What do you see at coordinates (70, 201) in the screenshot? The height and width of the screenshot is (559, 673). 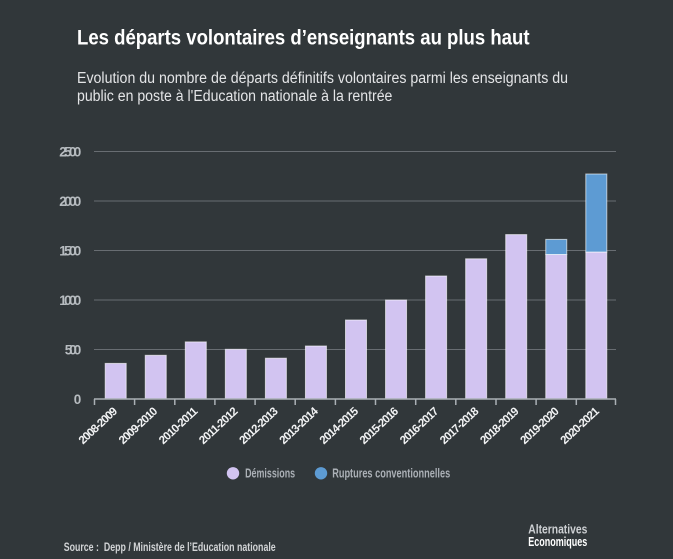 I see `svg-text: 2000` at bounding box center [70, 201].